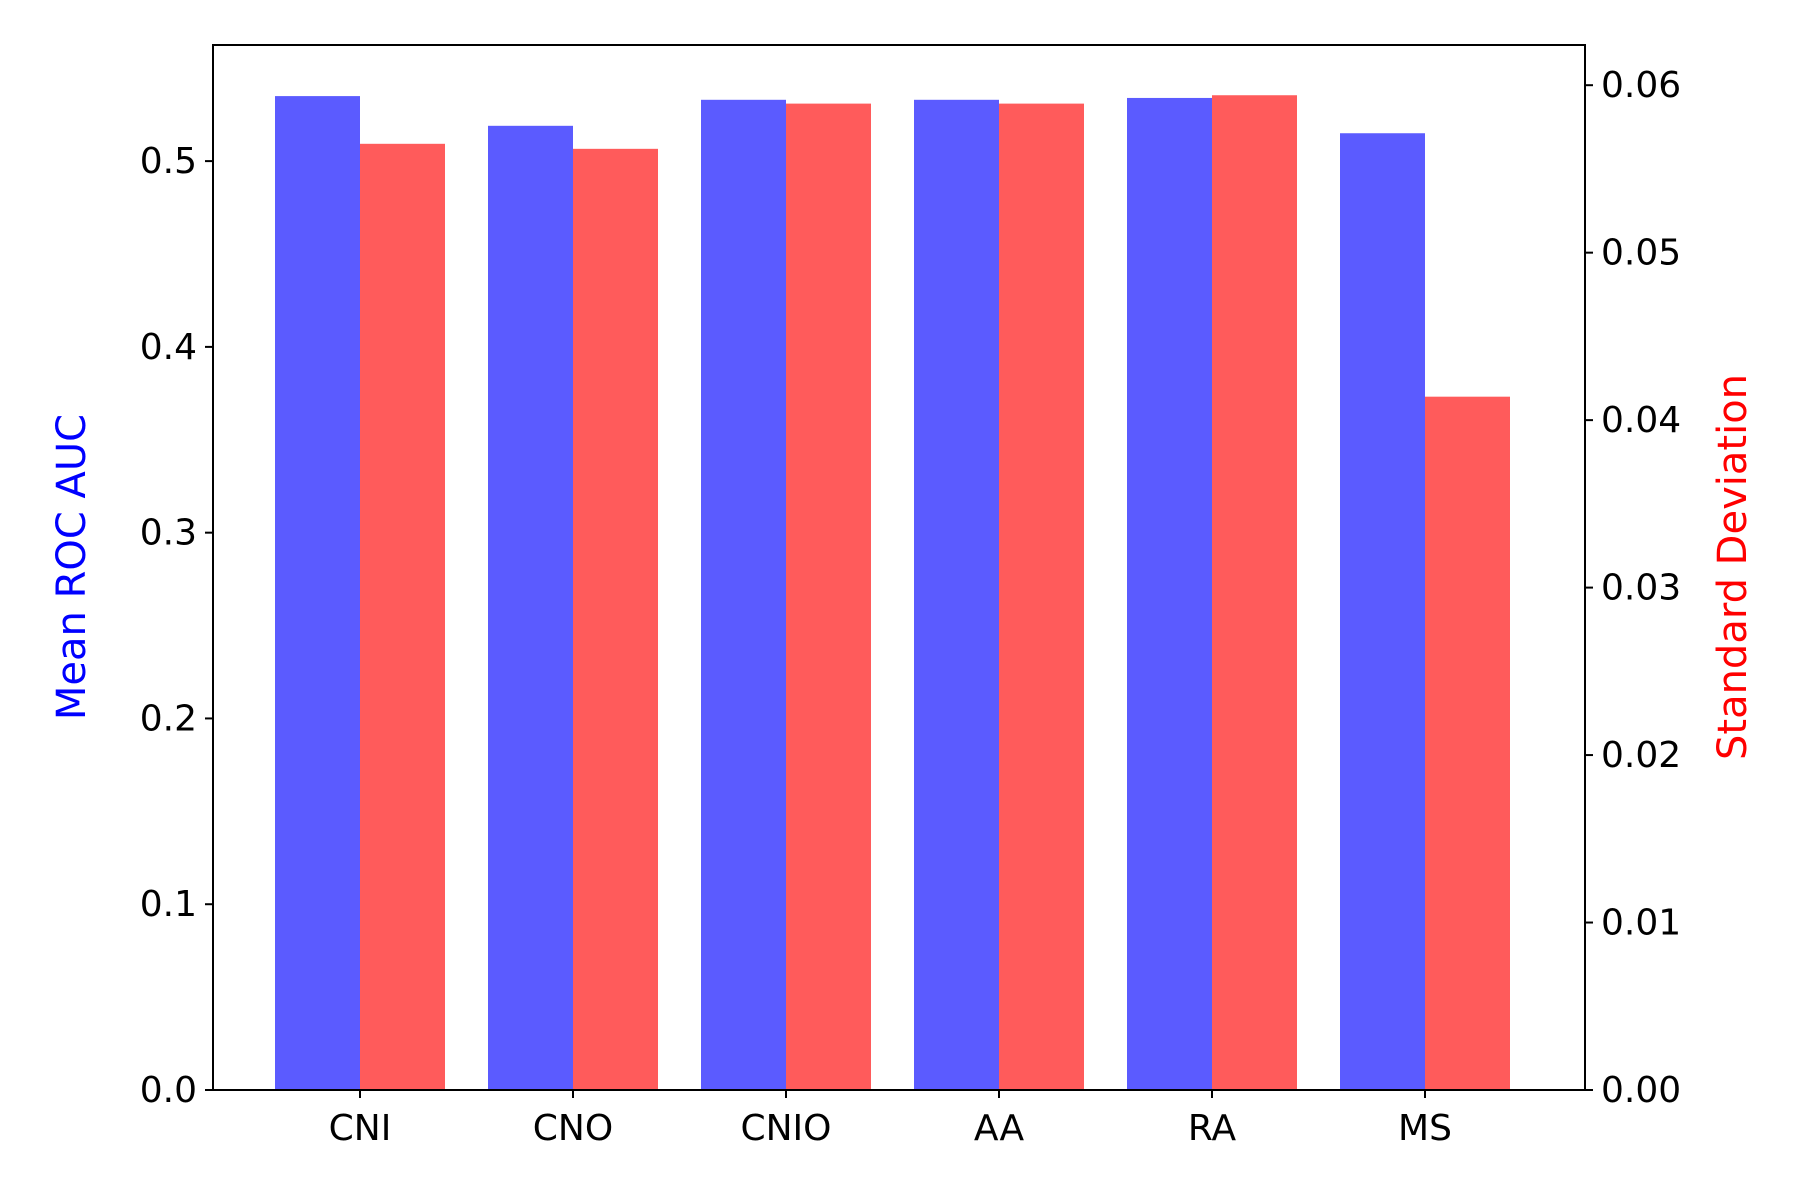 This screenshot has width=1800, height=1200. What do you see at coordinates (1641, 85) in the screenshot?
I see `y-right-tick-label: 0.06` at bounding box center [1641, 85].